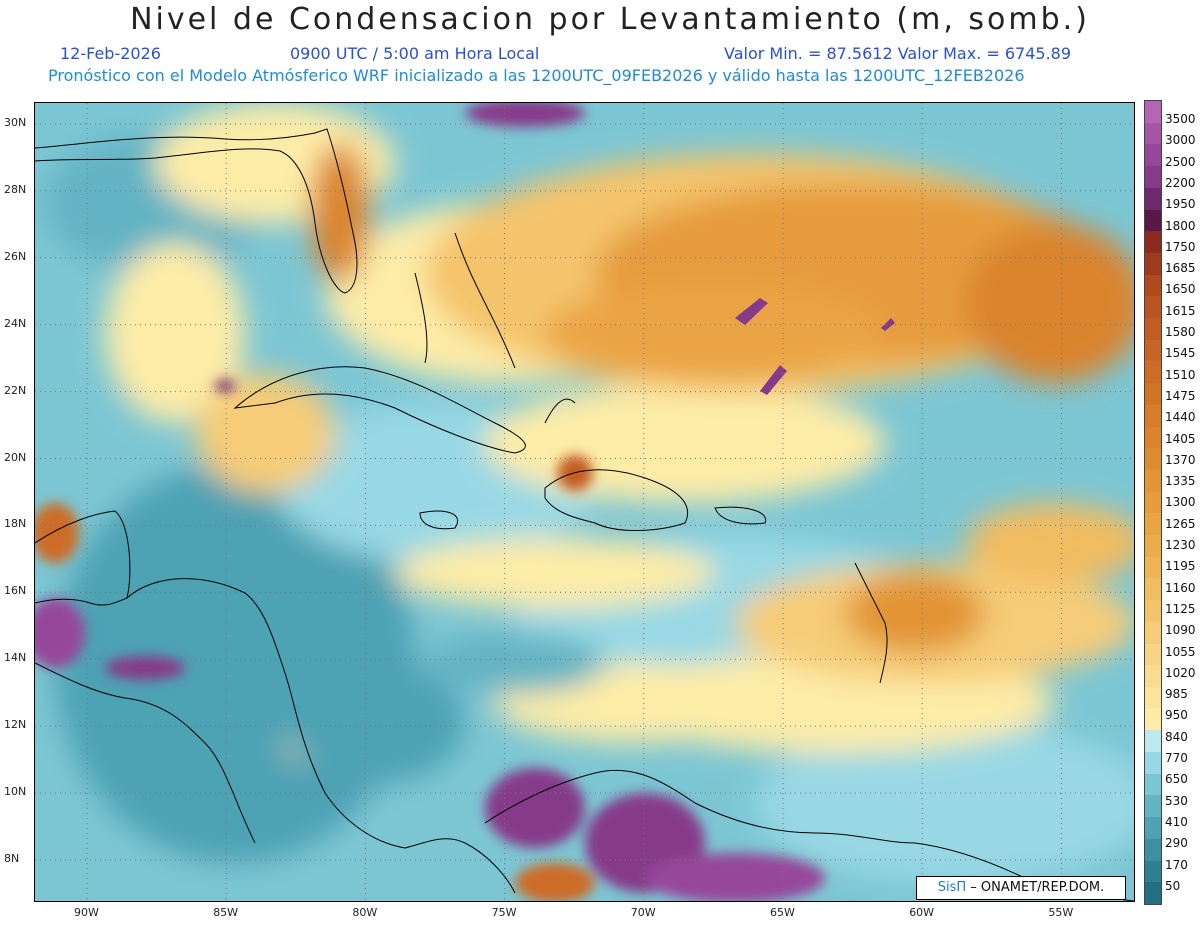 Image resolution: width=1200 pixels, height=927 pixels. Describe the element at coordinates (15, 390) in the screenshot. I see `lat-label: 22N` at that location.